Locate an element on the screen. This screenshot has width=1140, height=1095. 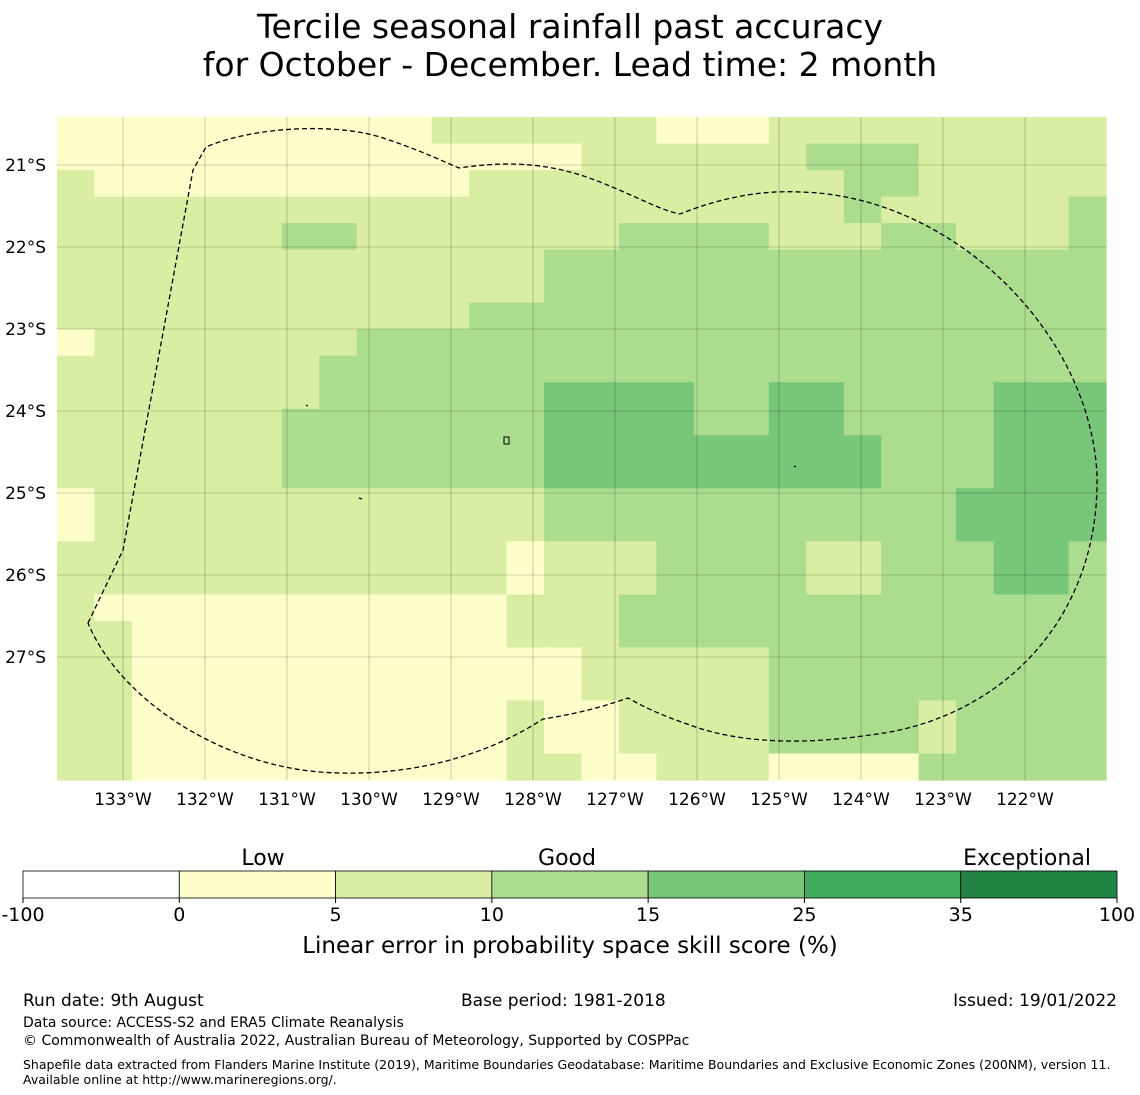
lat-label: 26°S is located at coordinates (25, 576).